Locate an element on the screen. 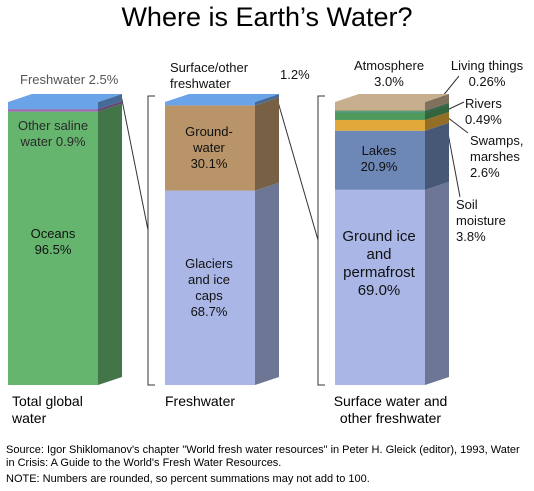 The width and height of the screenshot is (534, 491). segment-label: Ground-water 30.1% is located at coordinates (209, 148).